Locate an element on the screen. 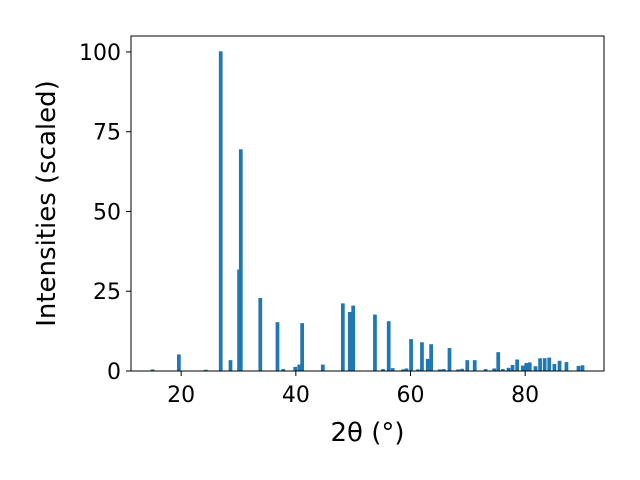  x-axis-ticks: 20 40 60 80 is located at coordinates (353, 389).